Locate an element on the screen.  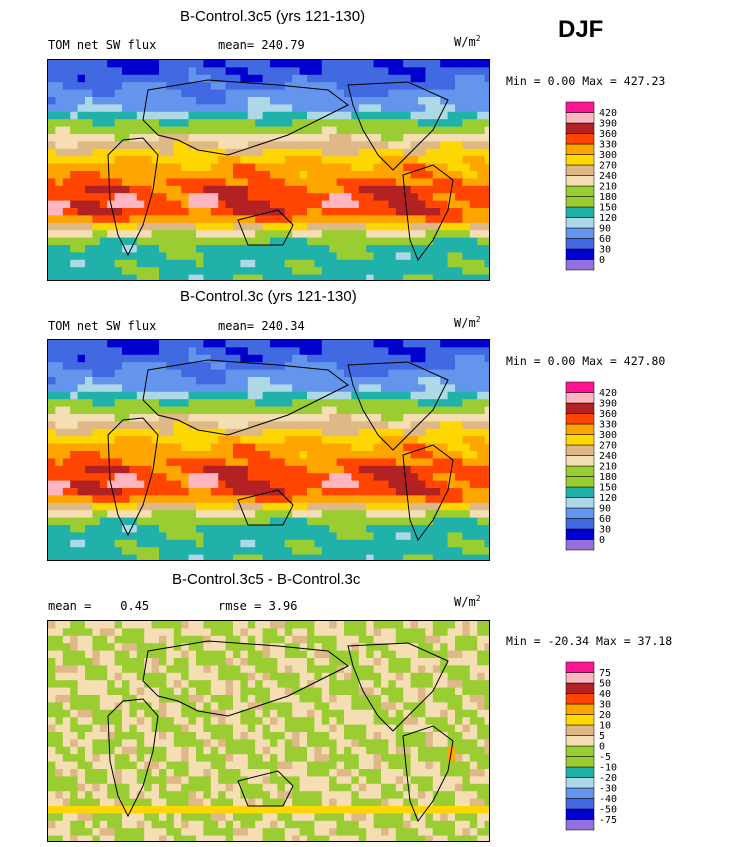
stat-value: 240.79 is located at coordinates (283, 45).